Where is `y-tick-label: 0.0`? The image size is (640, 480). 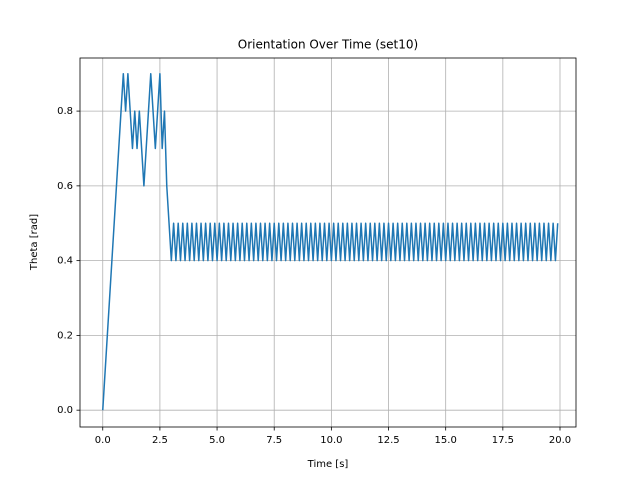 y-tick-label: 0.0 is located at coordinates (65, 410).